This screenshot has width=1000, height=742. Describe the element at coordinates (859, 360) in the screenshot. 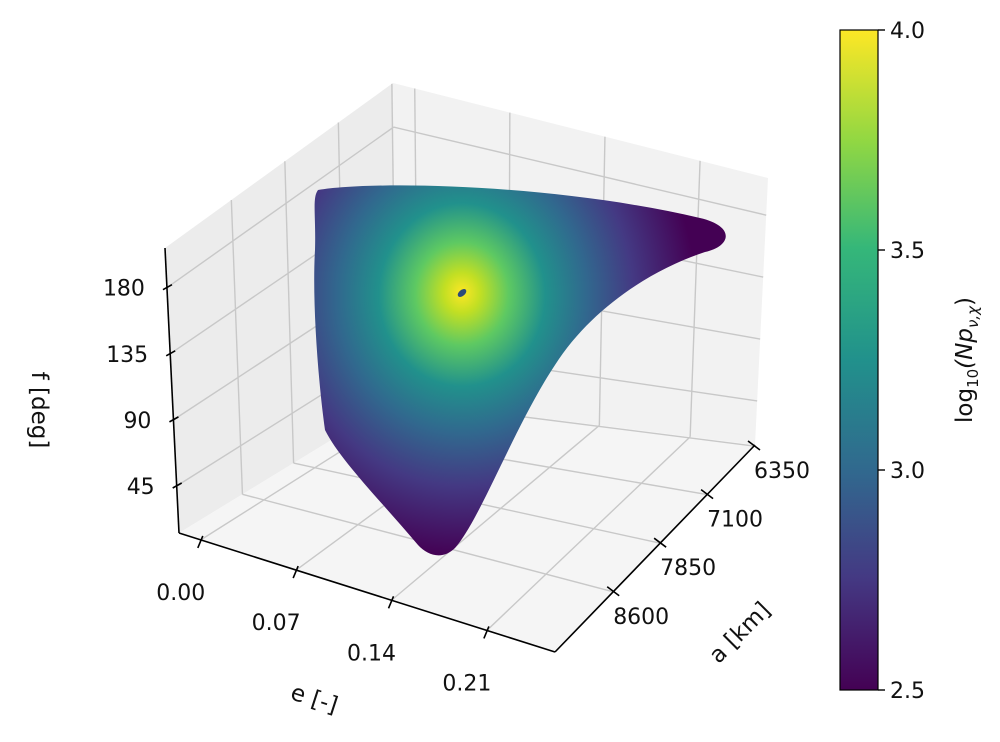

I see `colorbar-gradient` at that location.